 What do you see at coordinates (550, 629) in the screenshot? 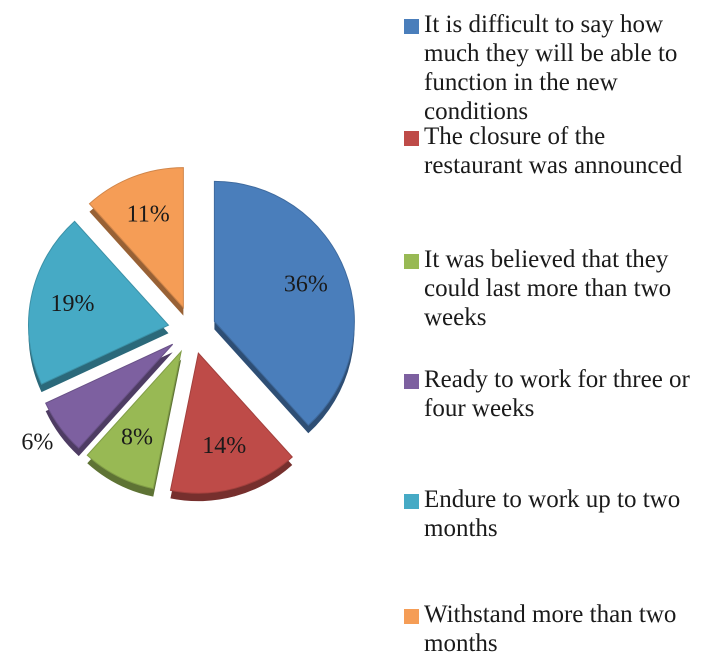
I see `legend-label: Withstand more than two months` at bounding box center [550, 629].